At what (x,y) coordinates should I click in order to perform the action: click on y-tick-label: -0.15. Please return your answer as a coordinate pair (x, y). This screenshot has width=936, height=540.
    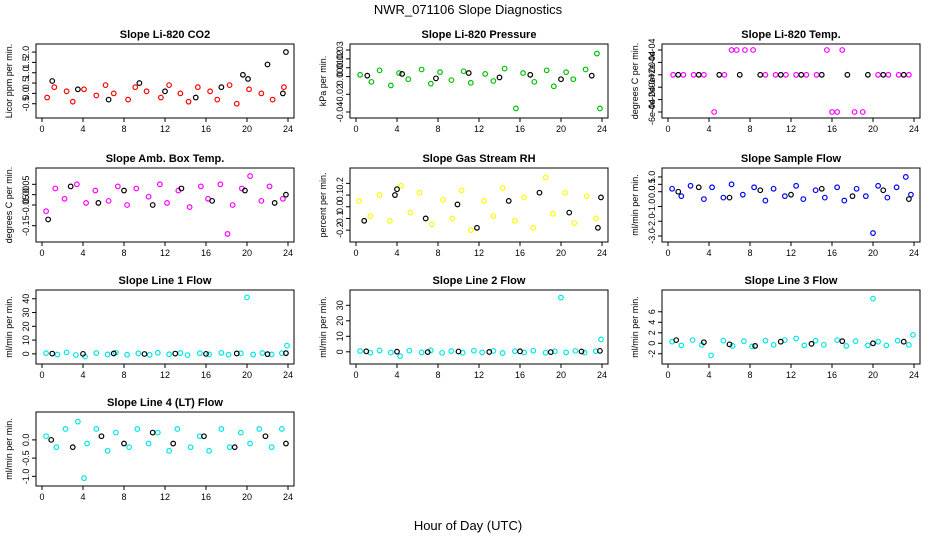
    Looking at the image, I should click on (26, 225).